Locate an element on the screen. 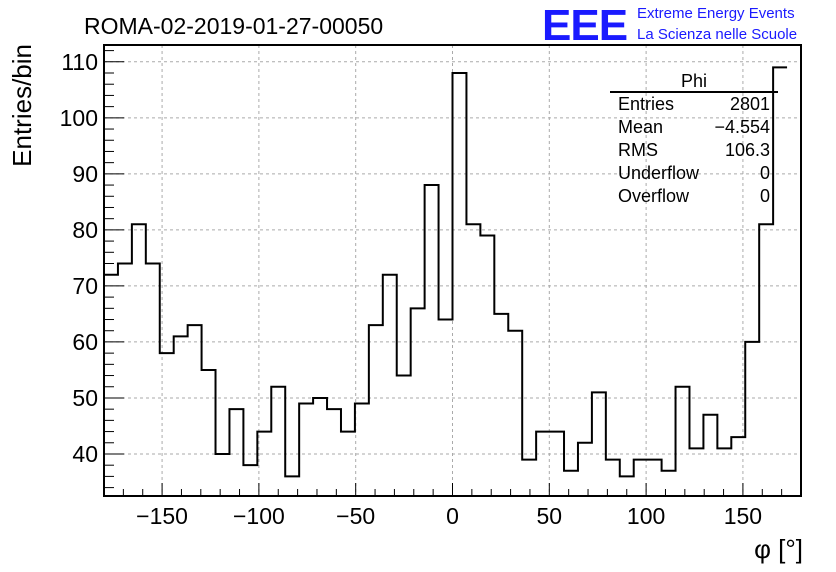 This screenshot has width=836, height=572. stats-row-label: Underflow is located at coordinates (659, 173).